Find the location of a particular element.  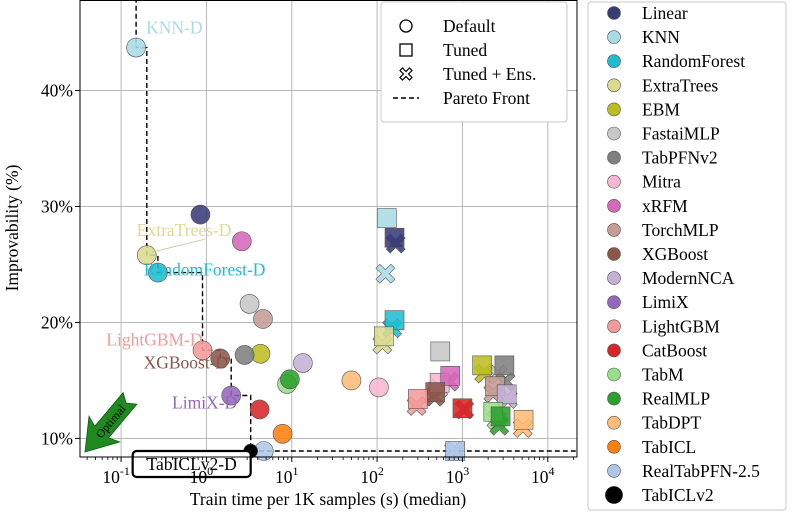

y-tick-label: 40% is located at coordinates (57, 90).